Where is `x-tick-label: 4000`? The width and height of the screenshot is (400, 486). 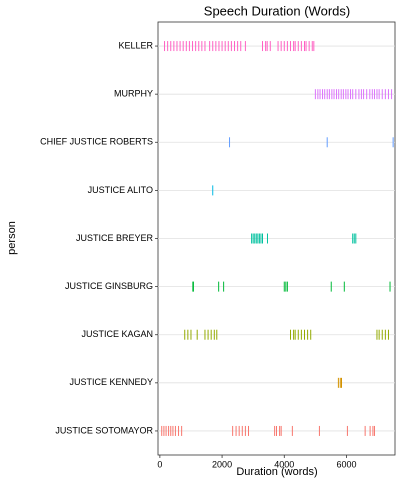 x-tick-label: 4000 is located at coordinates (284, 464).